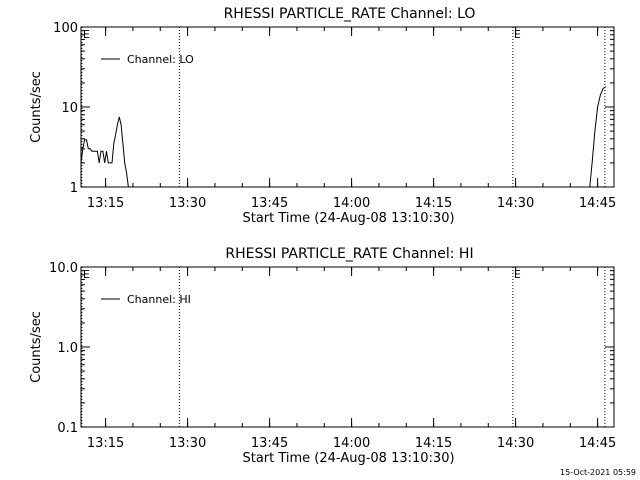 This screenshot has height=480, width=640. What do you see at coordinates (69, 108) in the screenshot?
I see `y-tick-label: 10` at bounding box center [69, 108].